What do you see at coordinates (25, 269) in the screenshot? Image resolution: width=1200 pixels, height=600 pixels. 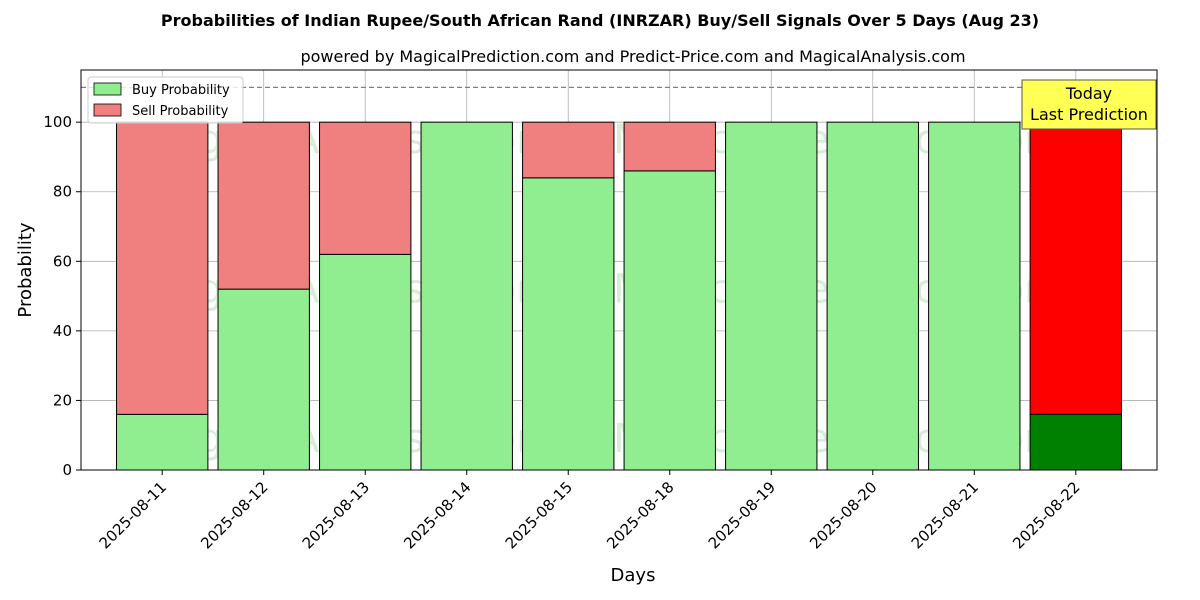 I see `y-axis-label: Probability` at bounding box center [25, 269].